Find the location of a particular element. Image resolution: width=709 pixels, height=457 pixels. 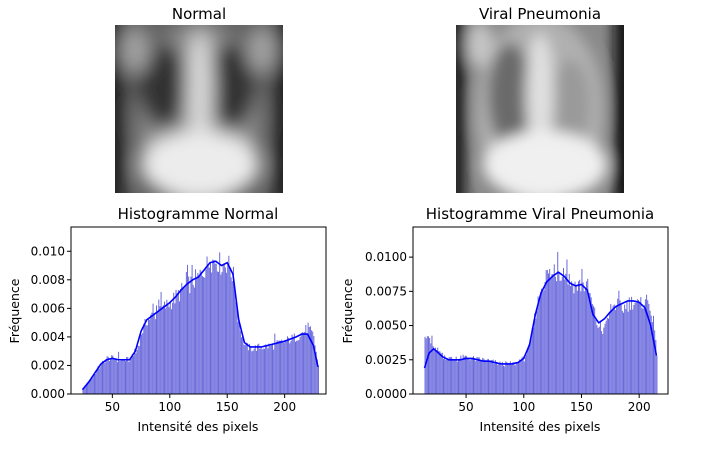

y-tick-label: 0.006 is located at coordinates (48, 308).